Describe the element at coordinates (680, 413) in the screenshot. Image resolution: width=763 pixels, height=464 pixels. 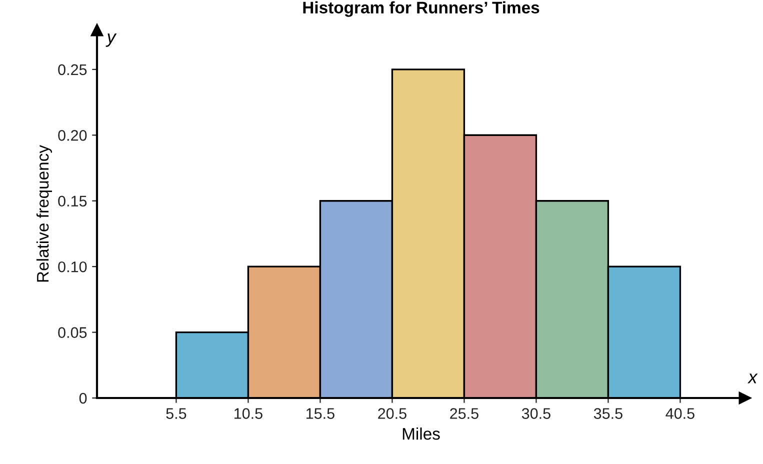
I see `x-tick-label: 40.5` at that location.